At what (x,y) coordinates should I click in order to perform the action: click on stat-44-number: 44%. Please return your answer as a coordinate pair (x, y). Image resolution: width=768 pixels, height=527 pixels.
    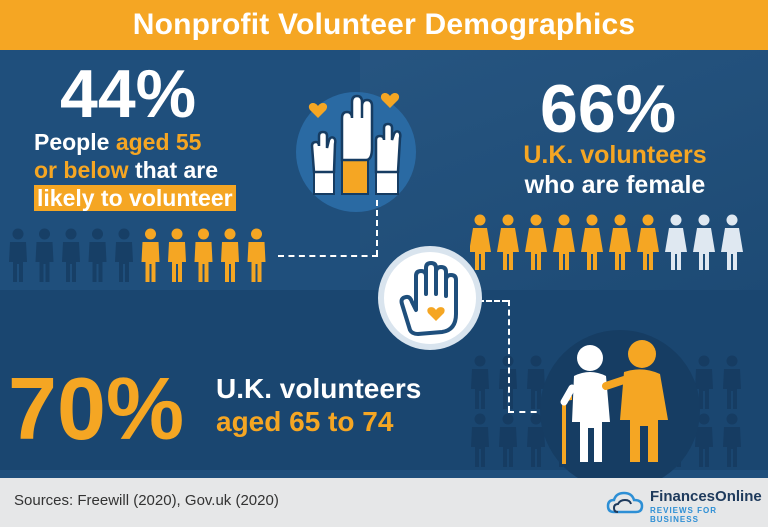
    Looking at the image, I should click on (128, 94).